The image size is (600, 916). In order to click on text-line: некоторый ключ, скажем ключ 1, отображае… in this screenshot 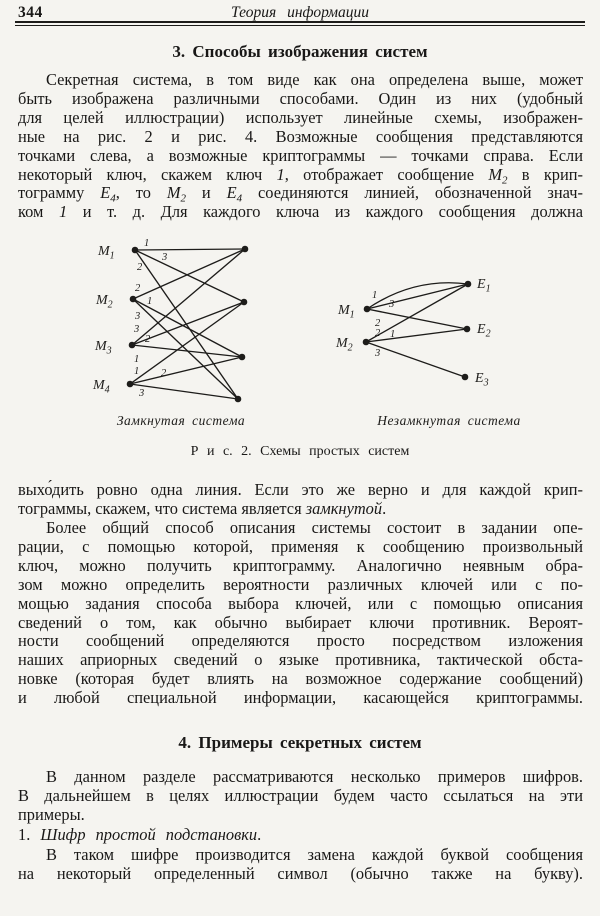, I will do `click(300, 175)`.